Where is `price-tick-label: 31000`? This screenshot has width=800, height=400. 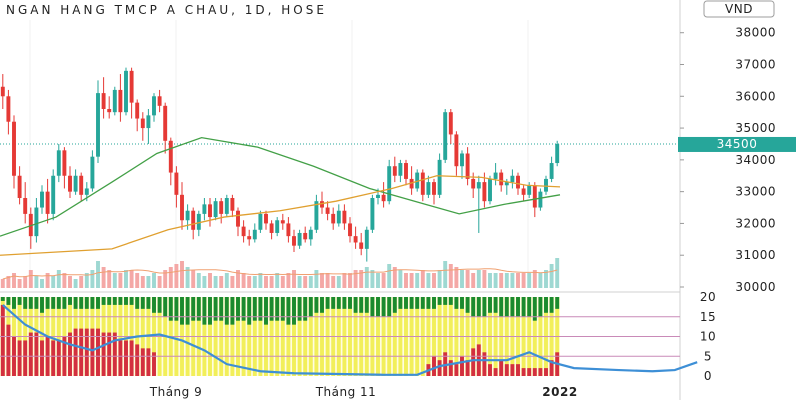 price-tick-label: 31000 is located at coordinates (755, 255).